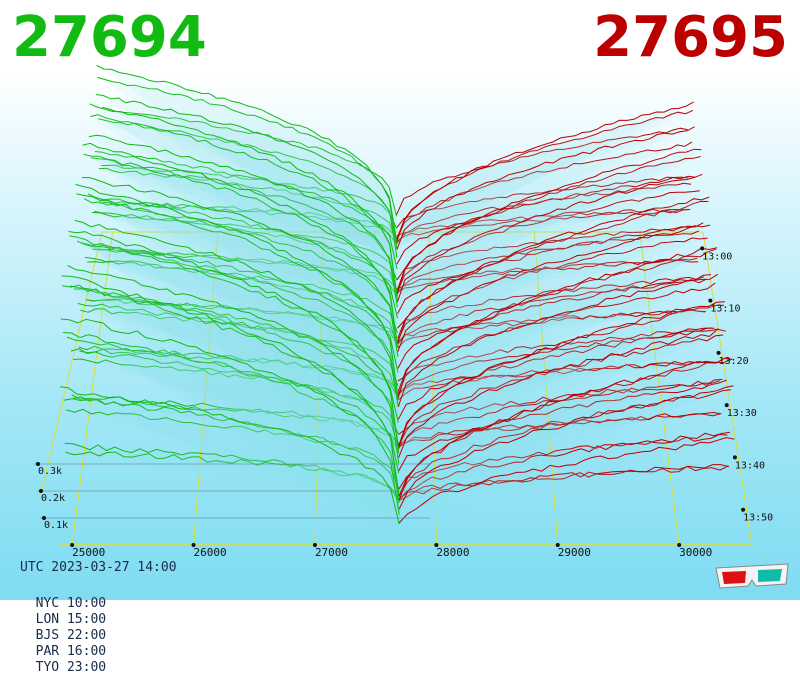  Describe the element at coordinates (88, 552) in the screenshot. I see `x-tick-label-0: 25000` at that location.